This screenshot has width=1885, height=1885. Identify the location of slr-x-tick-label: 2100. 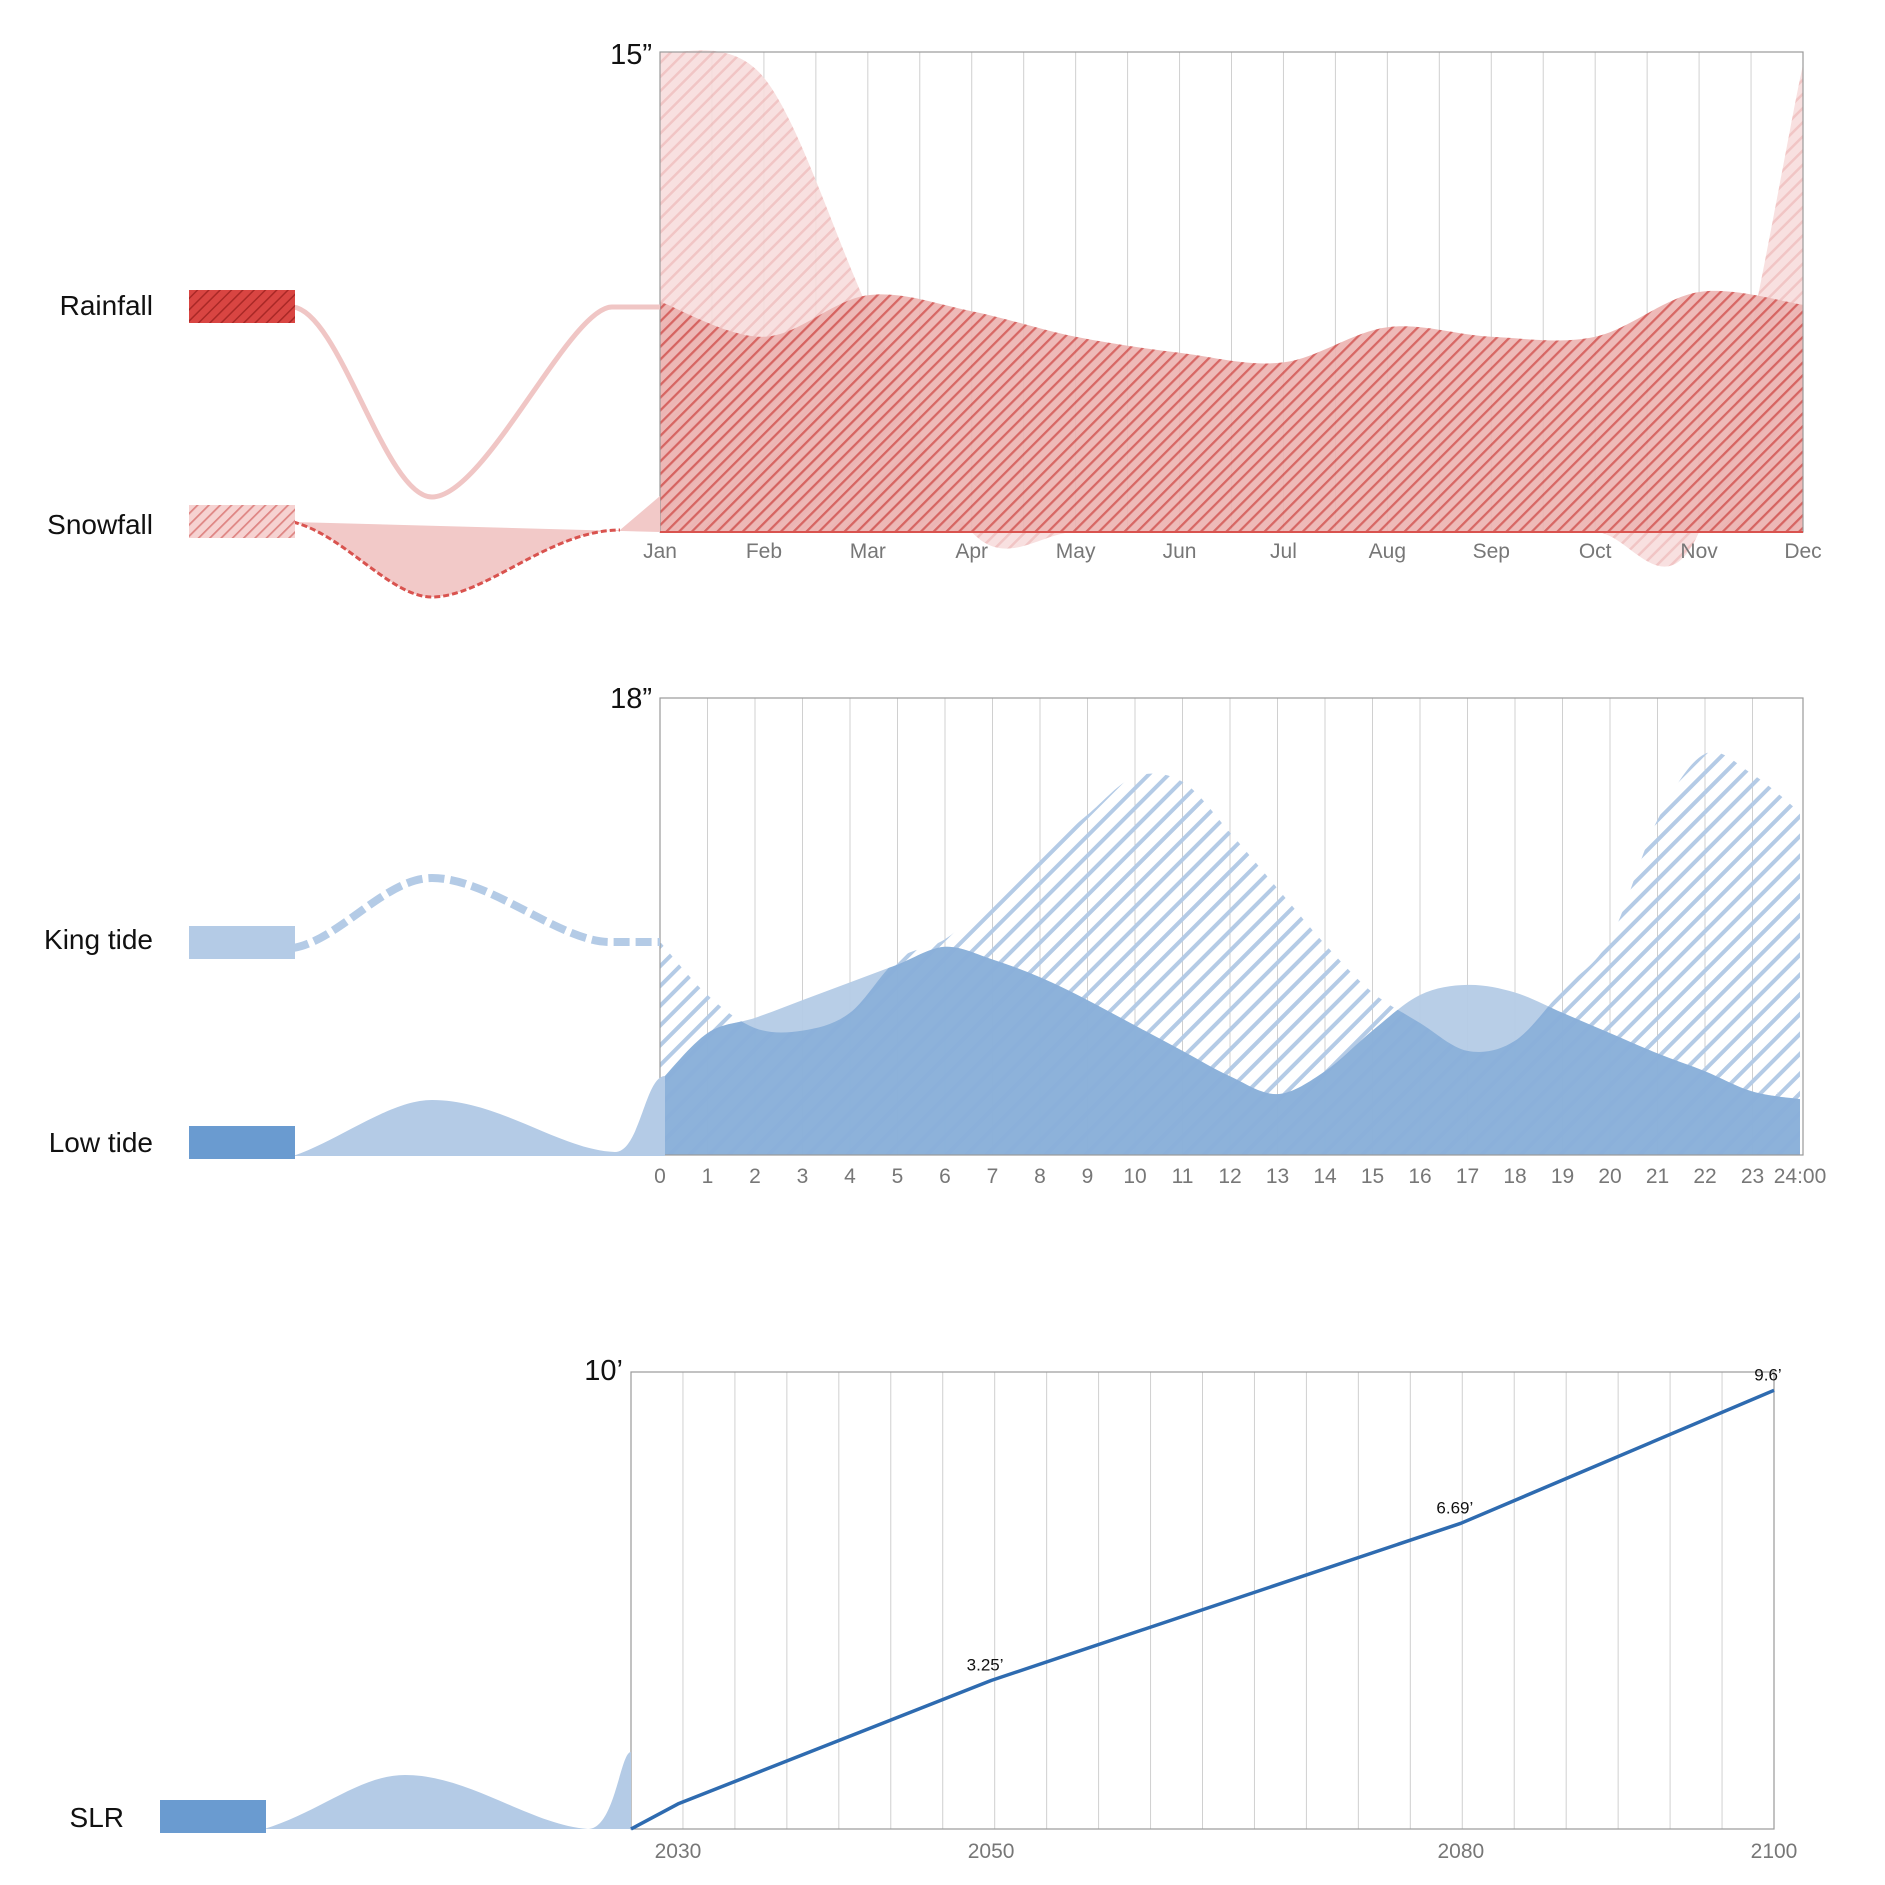
(1774, 1851).